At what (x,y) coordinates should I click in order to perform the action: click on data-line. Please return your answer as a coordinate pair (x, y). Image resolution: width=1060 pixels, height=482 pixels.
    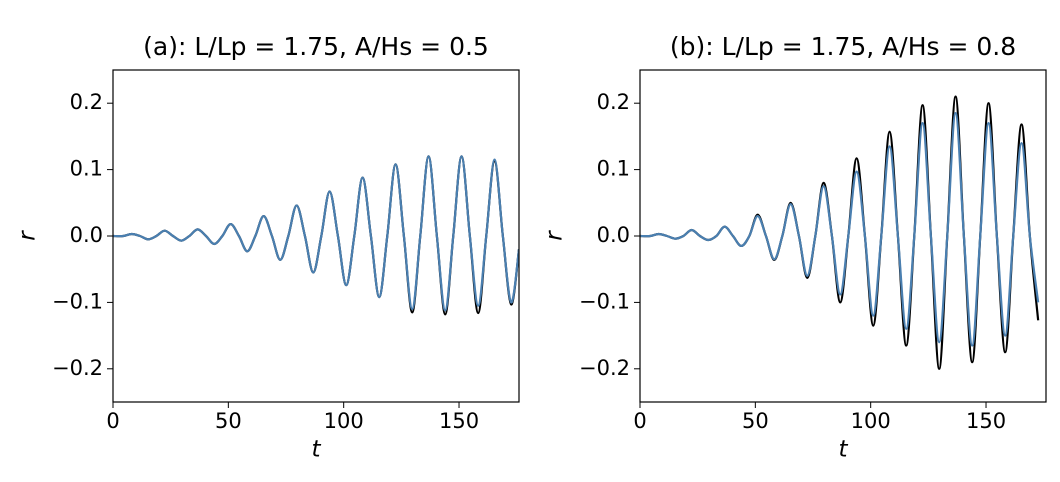
    Looking at the image, I should click on (316, 233).